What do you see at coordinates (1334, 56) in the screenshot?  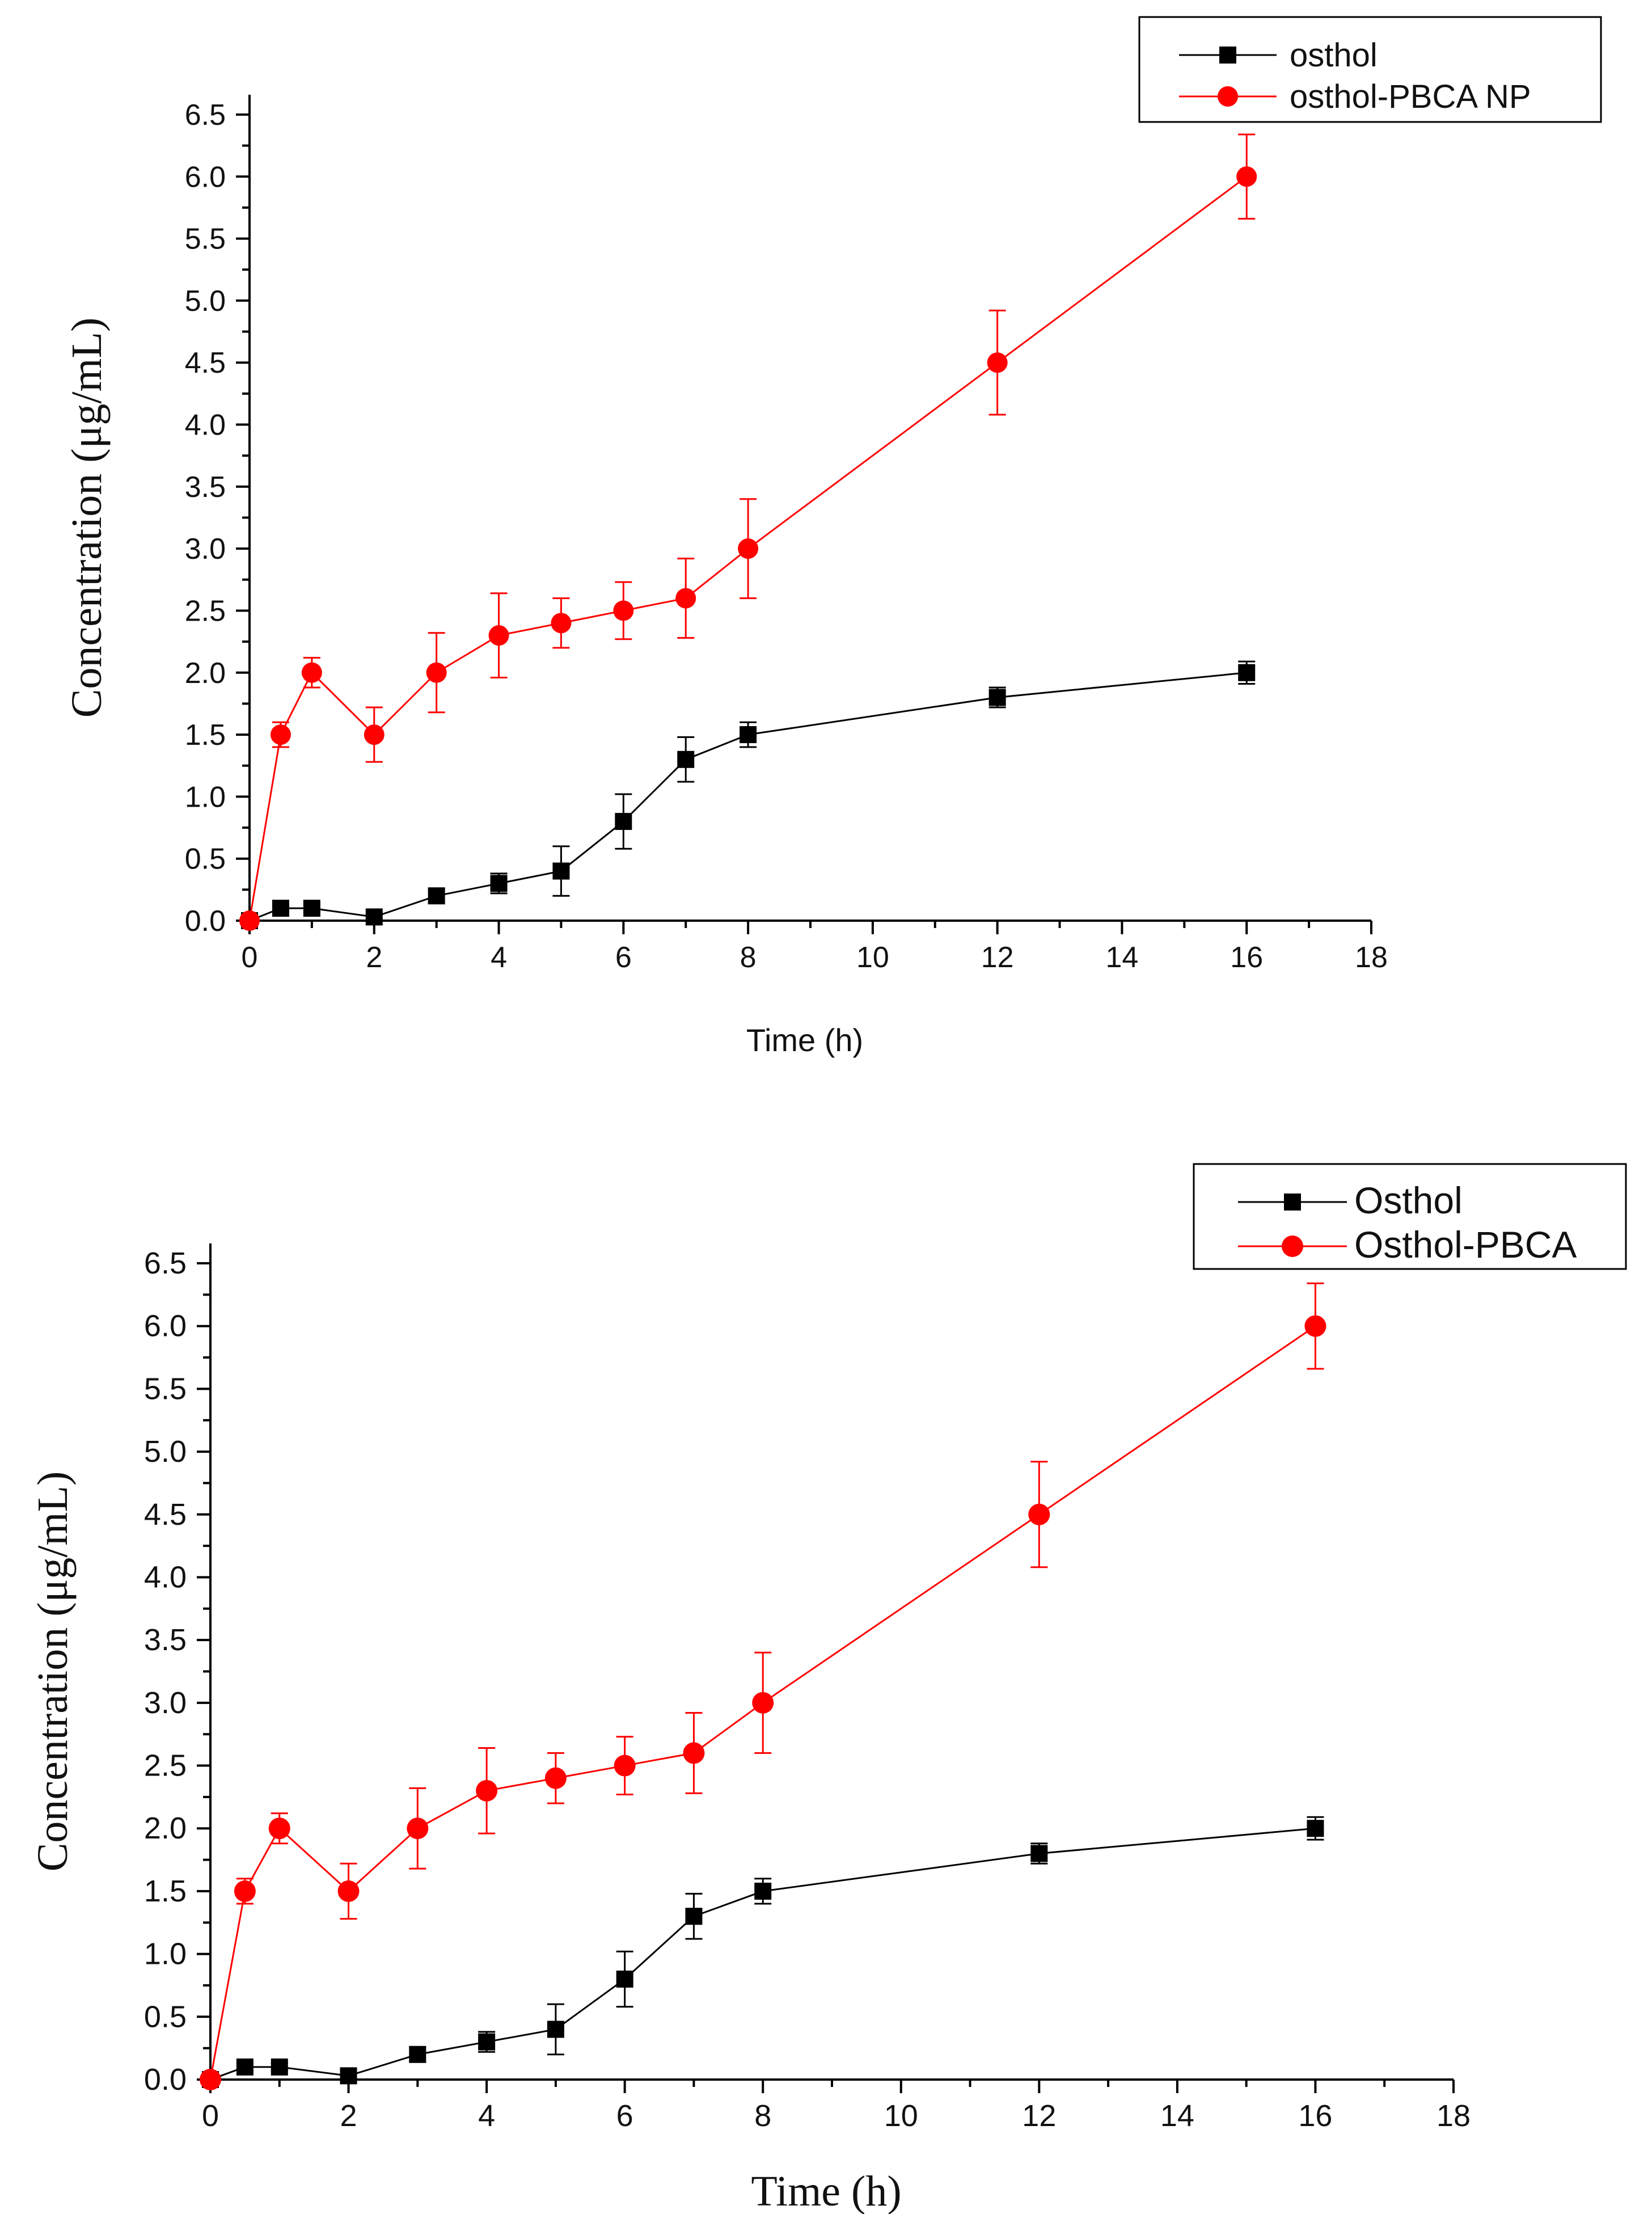 I see `legend-label: osthol` at bounding box center [1334, 56].